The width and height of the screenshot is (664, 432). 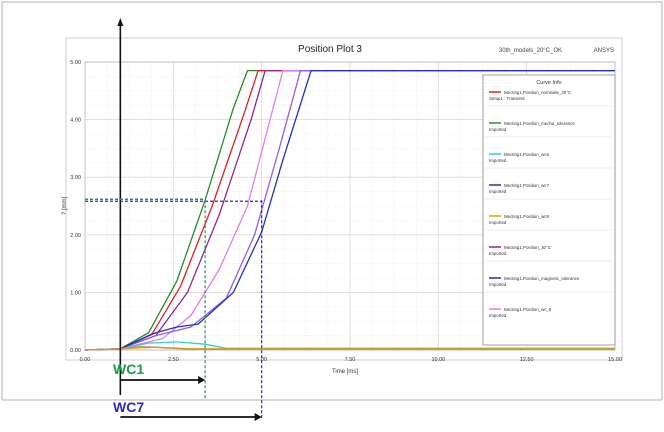 What do you see at coordinates (539, 123) in the screenshot?
I see `legend-entry-name: Mecting1.Position_mecha_tolerance` at bounding box center [539, 123].